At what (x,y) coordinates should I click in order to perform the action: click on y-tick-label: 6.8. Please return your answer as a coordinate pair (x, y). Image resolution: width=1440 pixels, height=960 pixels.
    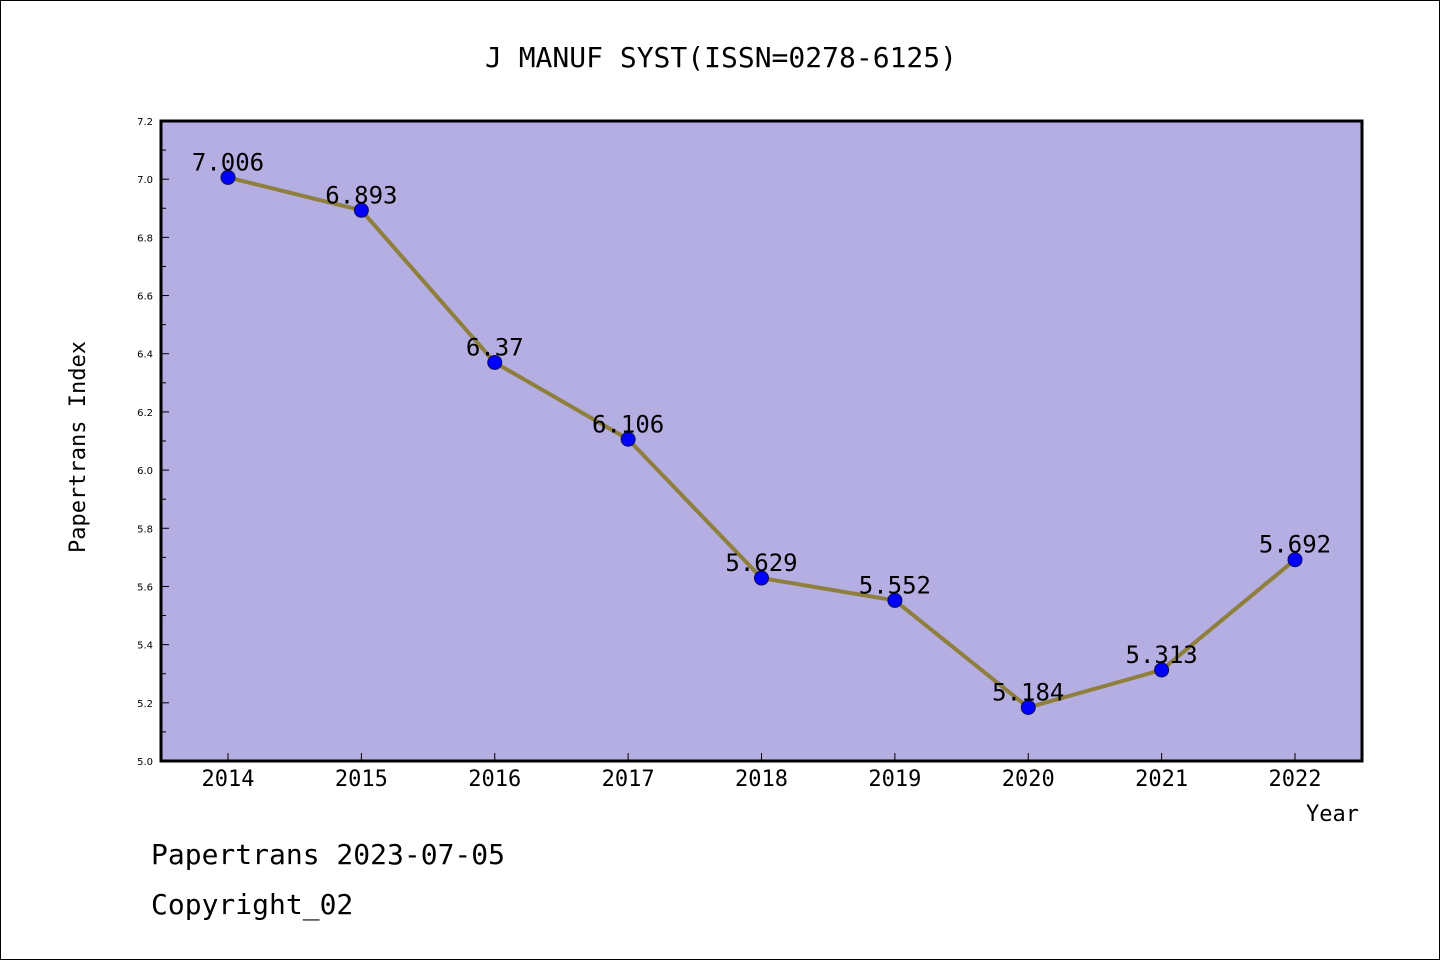
    Looking at the image, I should click on (145, 238).